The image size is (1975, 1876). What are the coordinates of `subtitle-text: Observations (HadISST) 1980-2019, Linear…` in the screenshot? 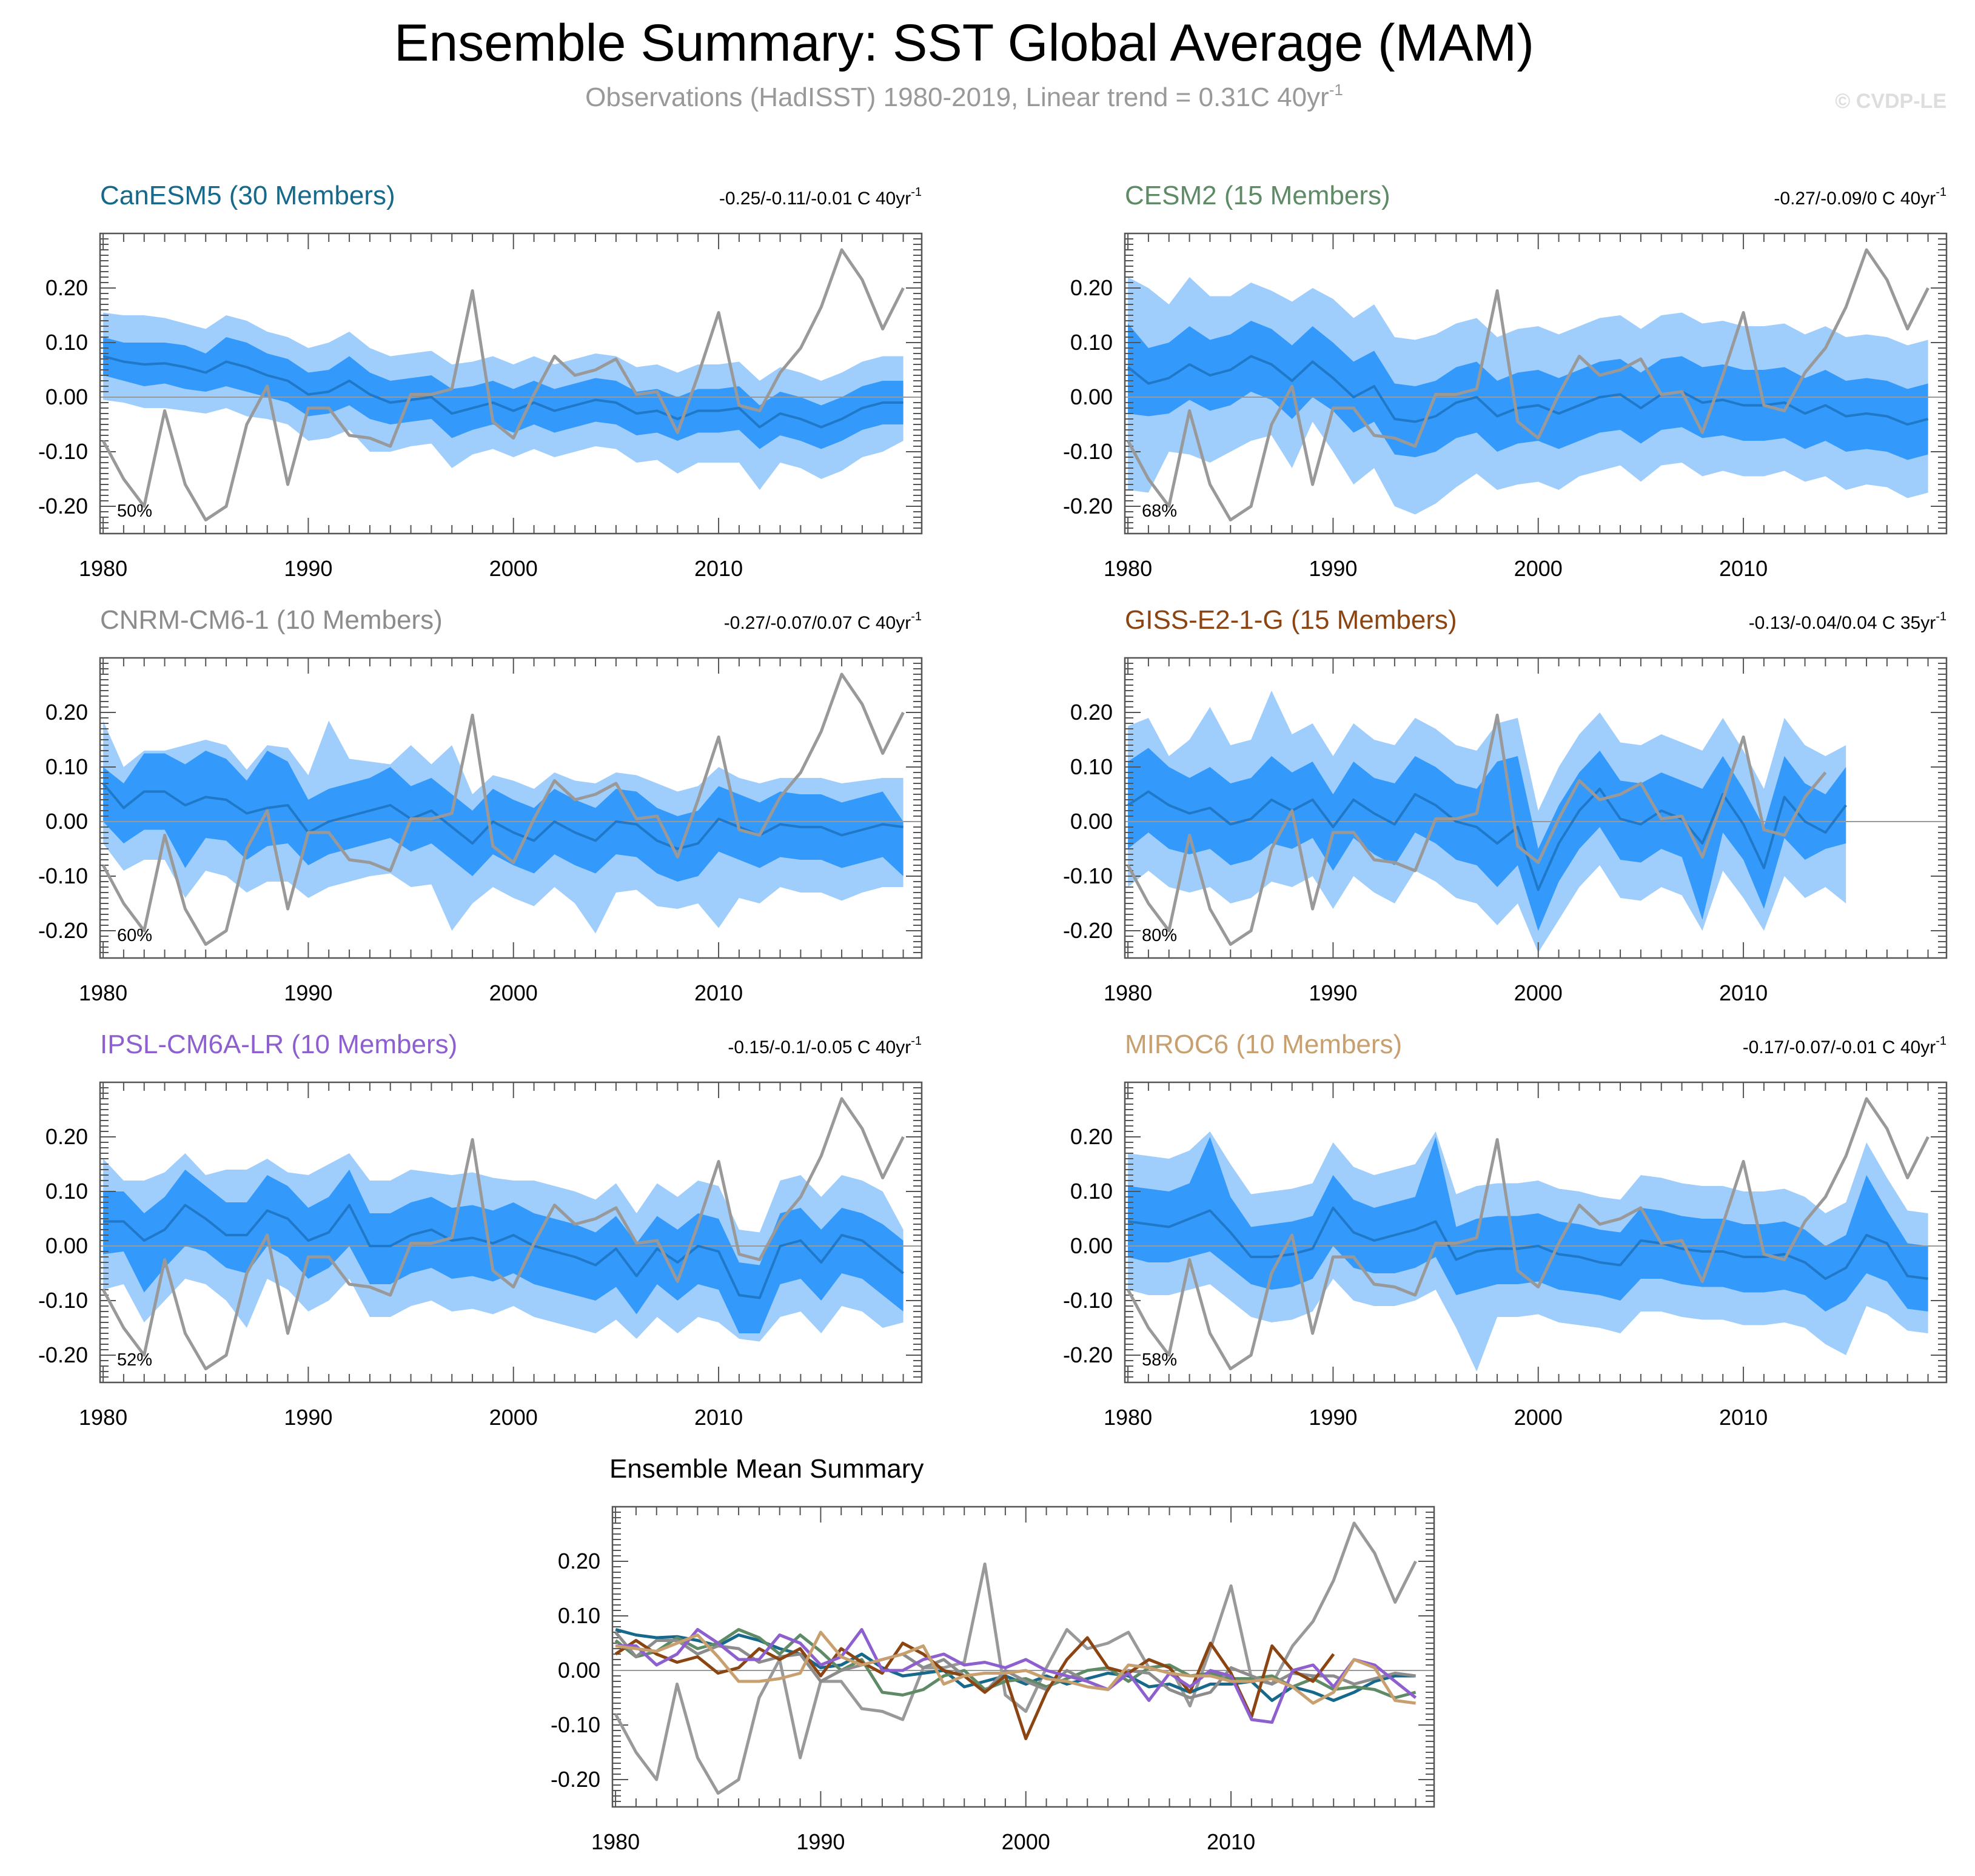 It's located at (957, 97).